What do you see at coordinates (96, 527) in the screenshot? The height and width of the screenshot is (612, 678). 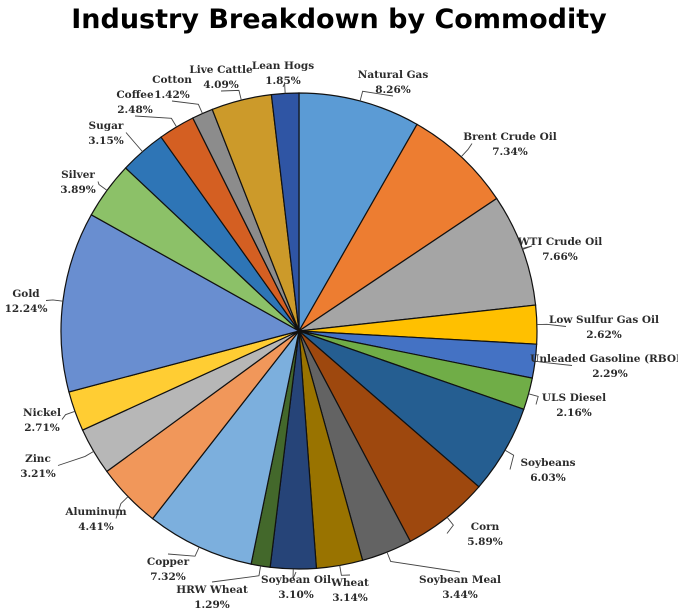 I see `slice-value-label: 4.41%` at bounding box center [96, 527].